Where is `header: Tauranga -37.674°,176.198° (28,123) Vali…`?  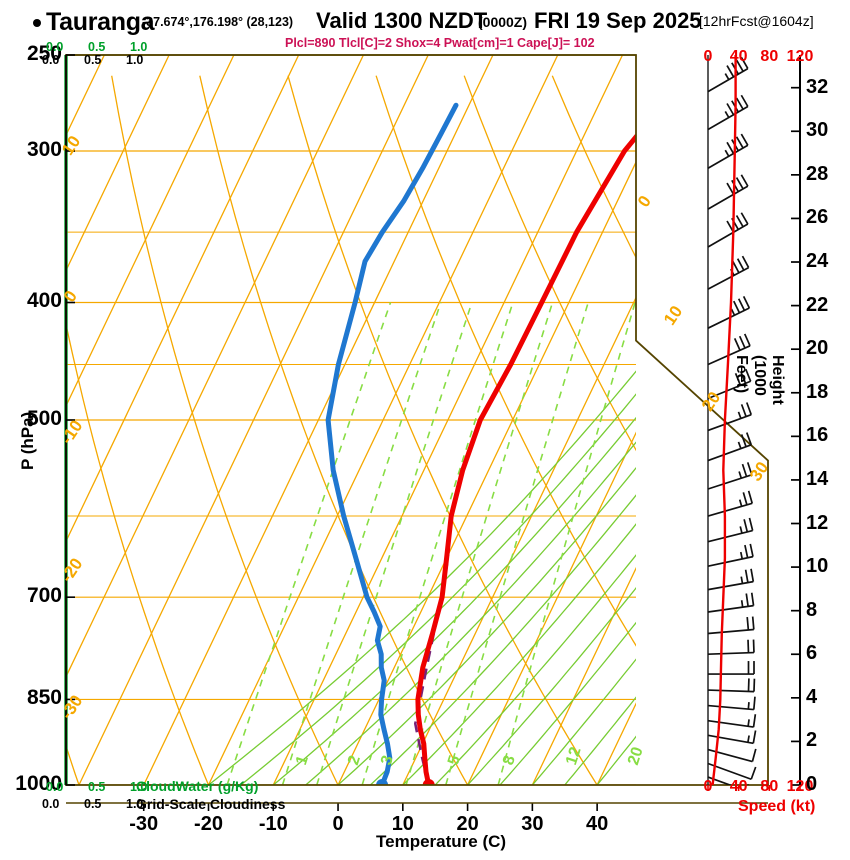
header: Tauranga -37.674°,176.198° (28,123) Vali… is located at coordinates (425, 18).